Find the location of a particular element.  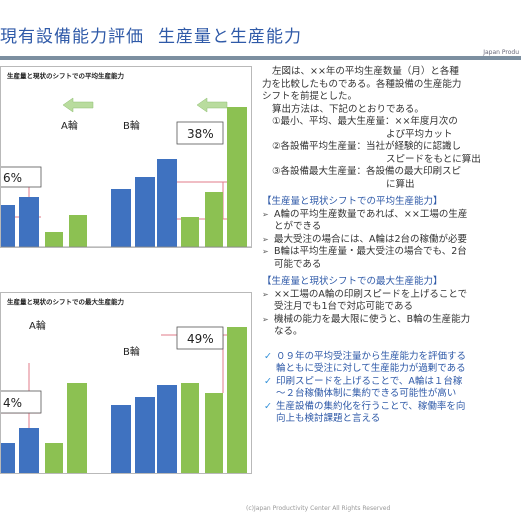

bullet-5: 機械の能力を最大限に使うと、B輪の生産能力 is located at coordinates (391, 320).